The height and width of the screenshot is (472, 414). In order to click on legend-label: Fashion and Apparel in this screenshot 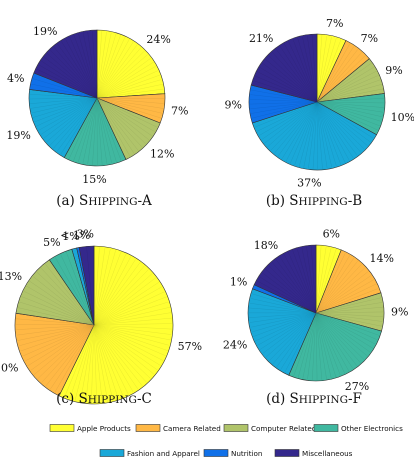, I will do `click(163, 453)`.